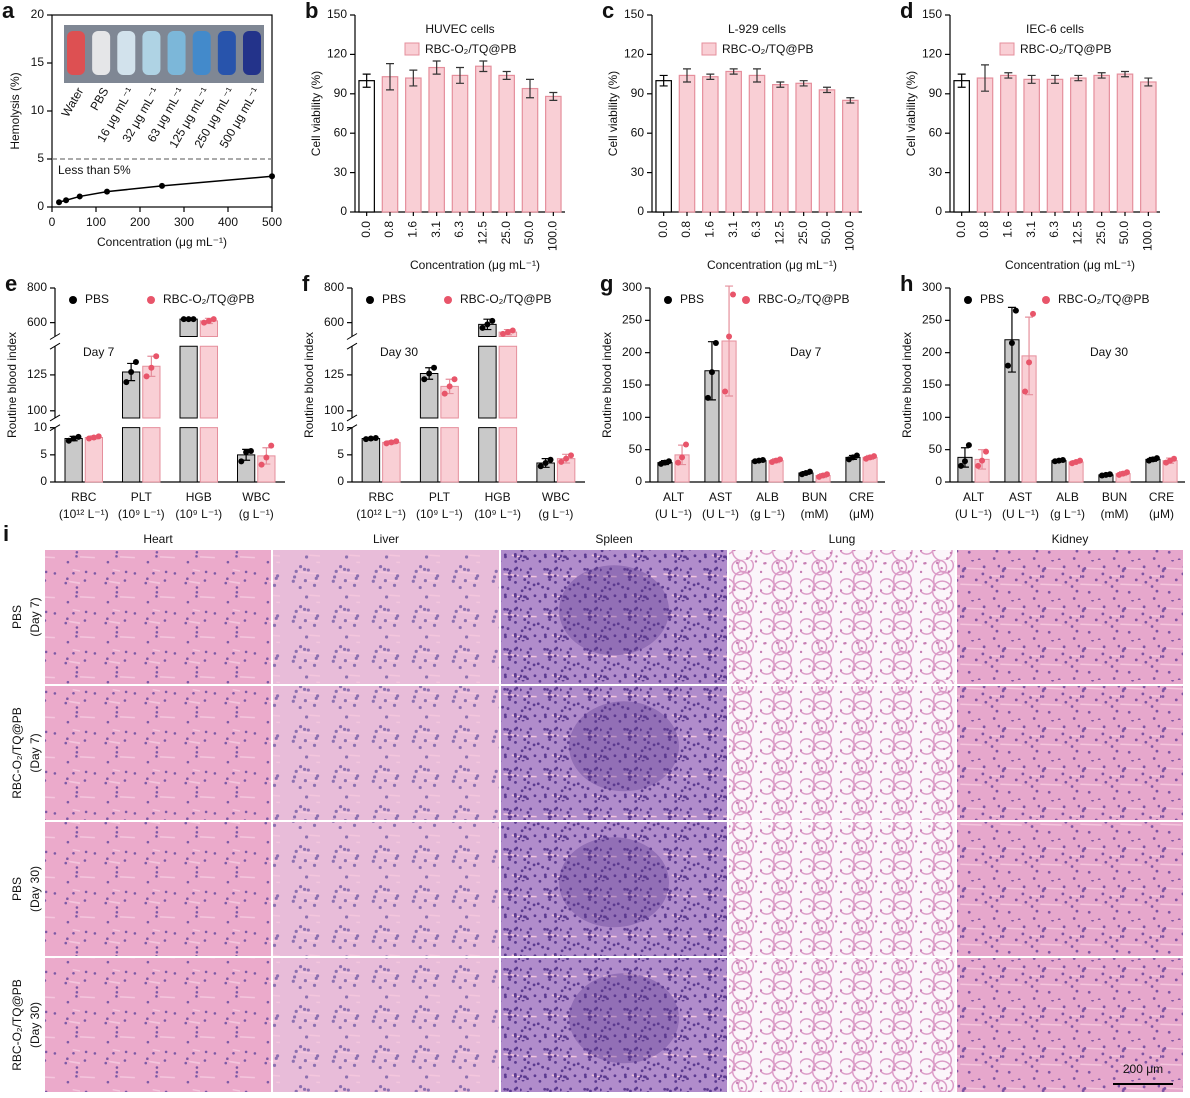 This screenshot has width=1190, height=1098. I want to click on legend-swatch, so click(1007, 49).